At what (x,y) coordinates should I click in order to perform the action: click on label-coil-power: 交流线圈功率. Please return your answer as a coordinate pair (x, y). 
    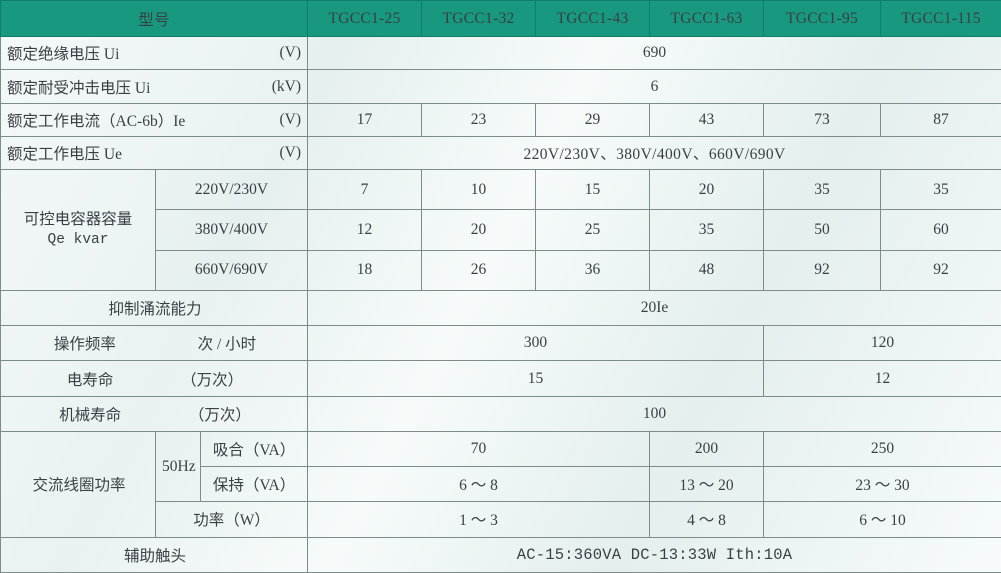
    Looking at the image, I should click on (78, 484).